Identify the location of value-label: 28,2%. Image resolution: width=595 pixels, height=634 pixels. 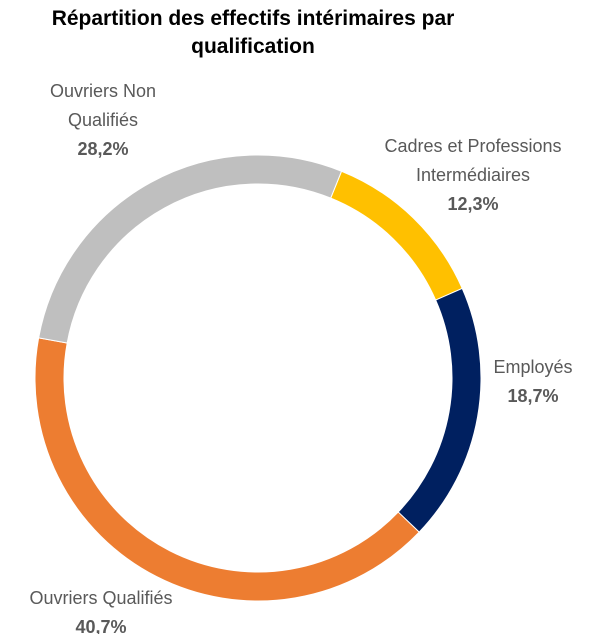
(103, 149).